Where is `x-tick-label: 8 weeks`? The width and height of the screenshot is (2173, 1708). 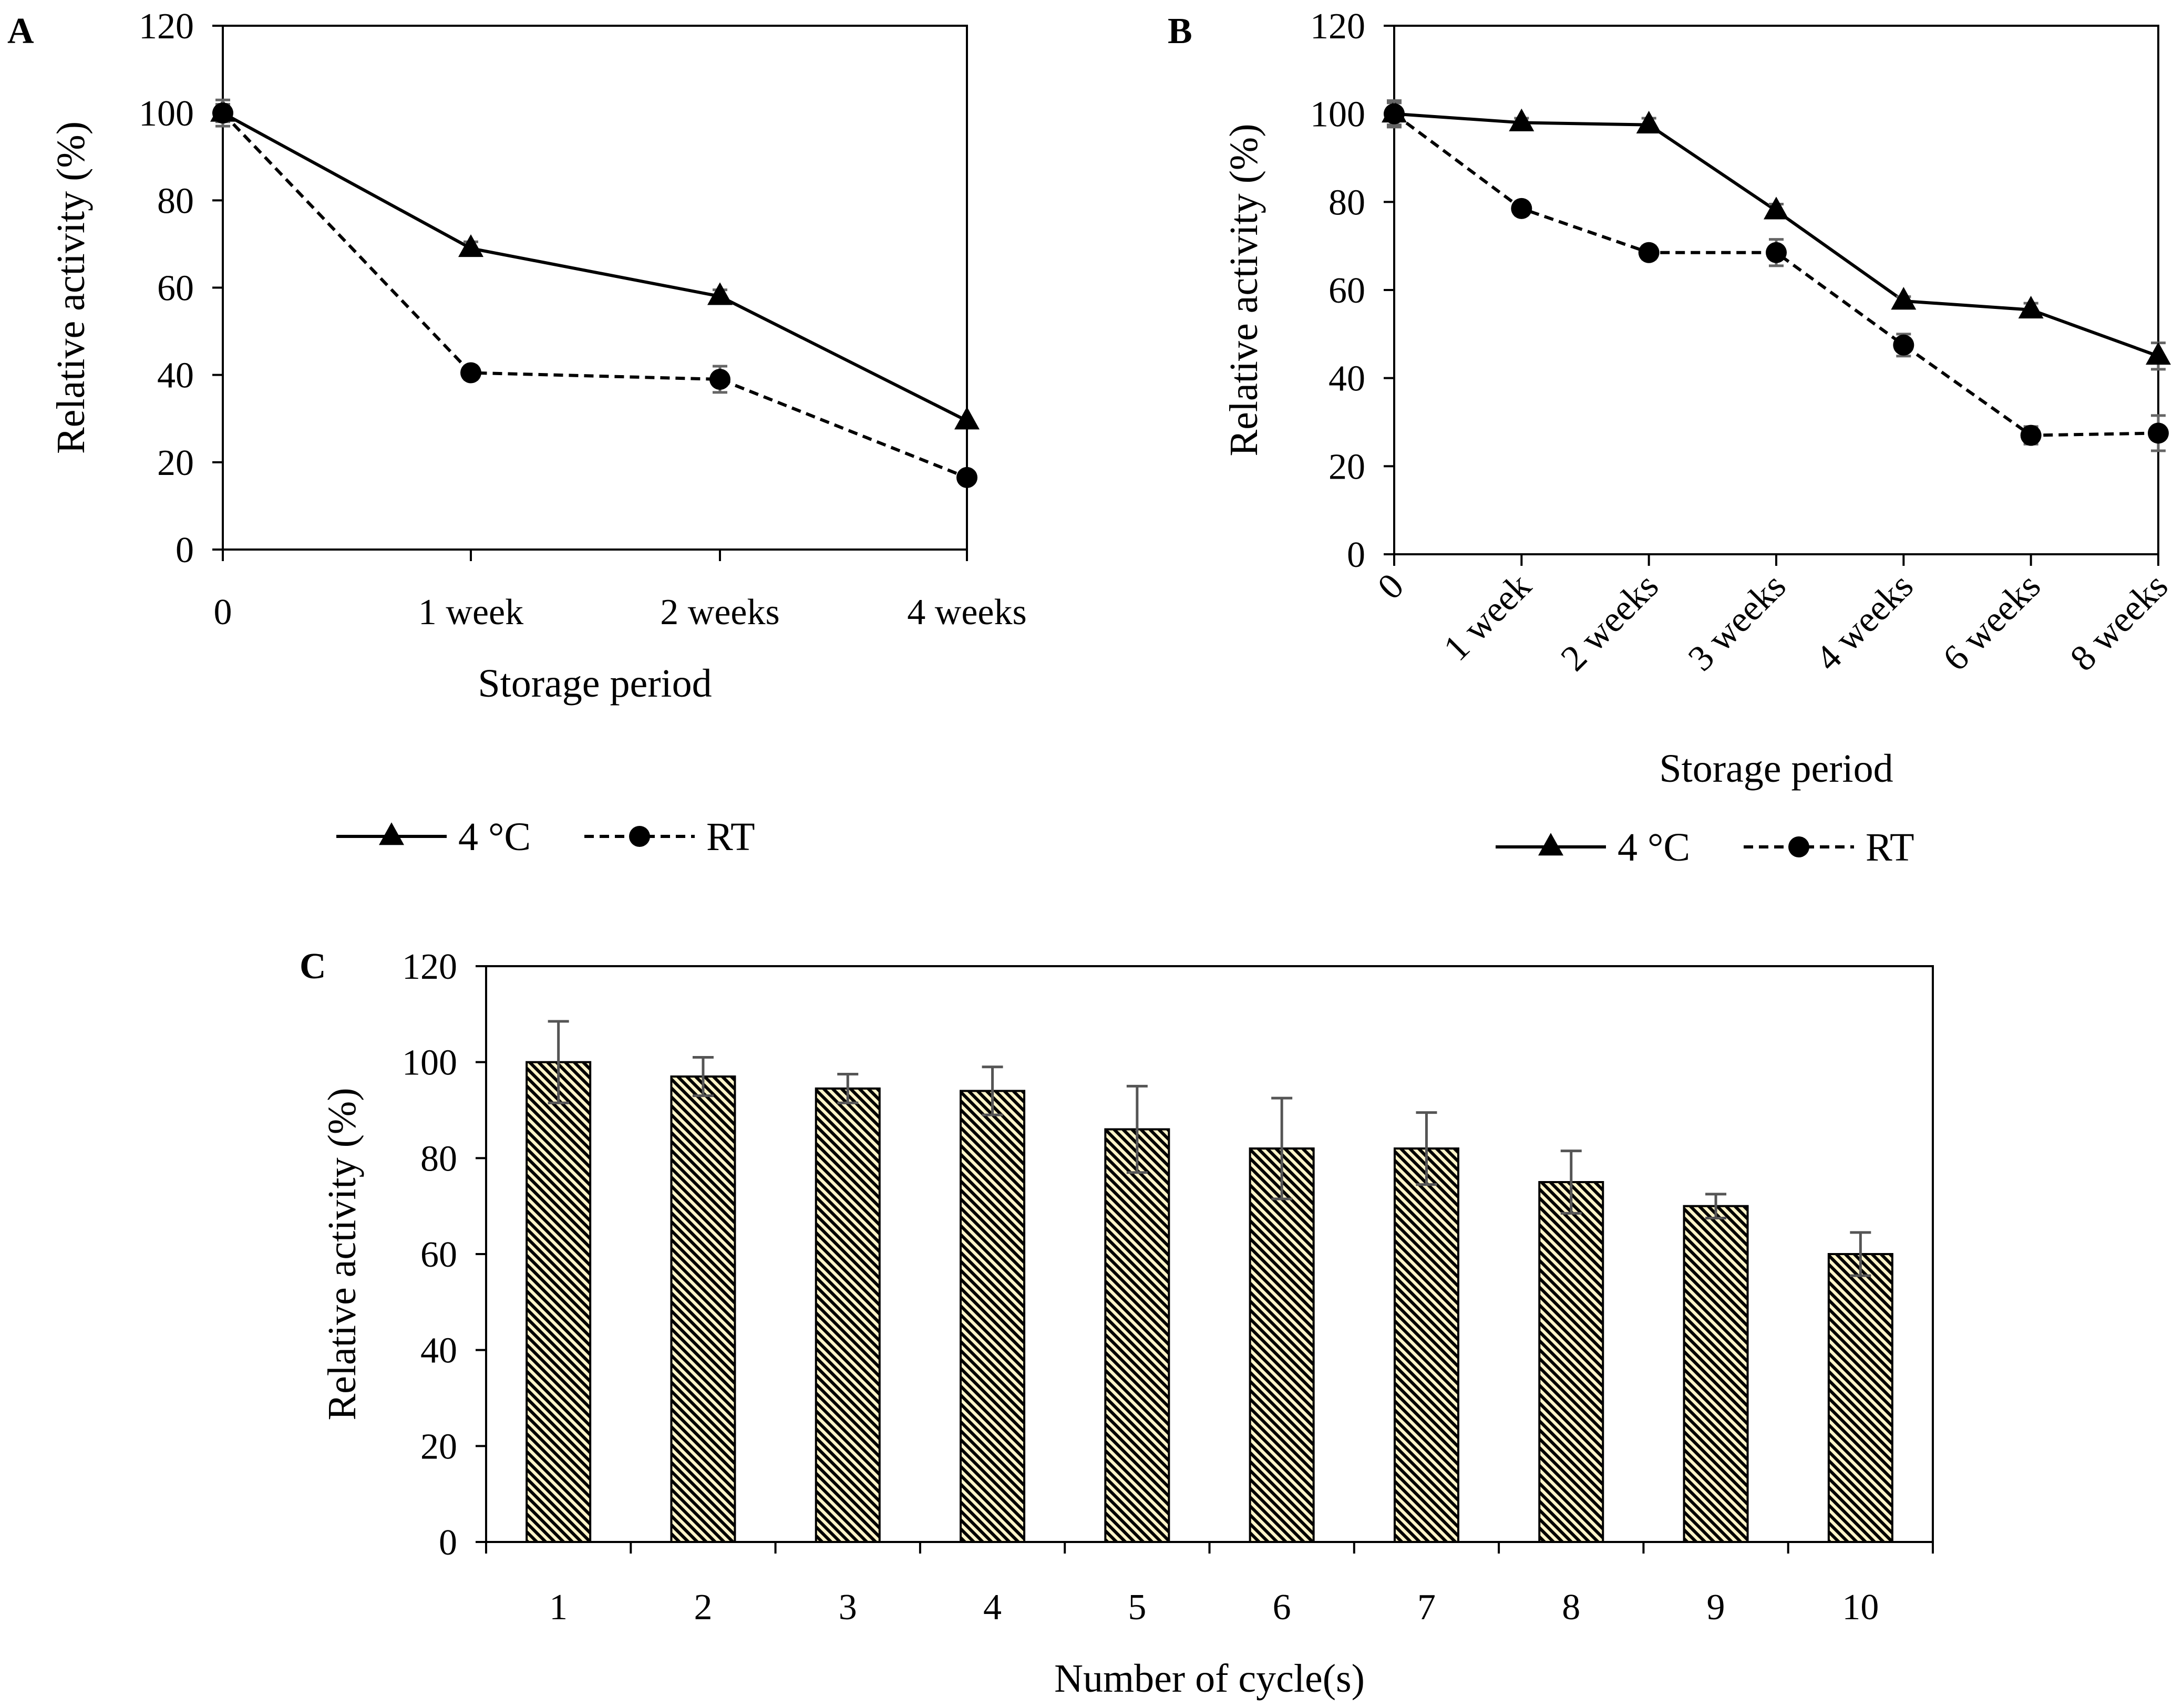 x-tick-label: 8 weeks is located at coordinates (2118, 622).